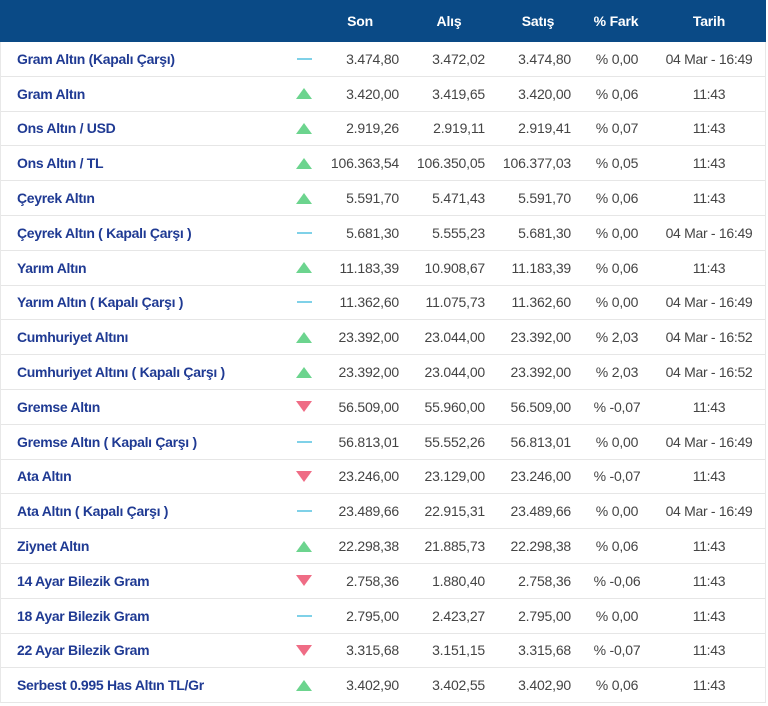 This screenshot has height=706, width=768. Describe the element at coordinates (66, 128) in the screenshot. I see `row-name-link: Ons Altın / USD` at that location.